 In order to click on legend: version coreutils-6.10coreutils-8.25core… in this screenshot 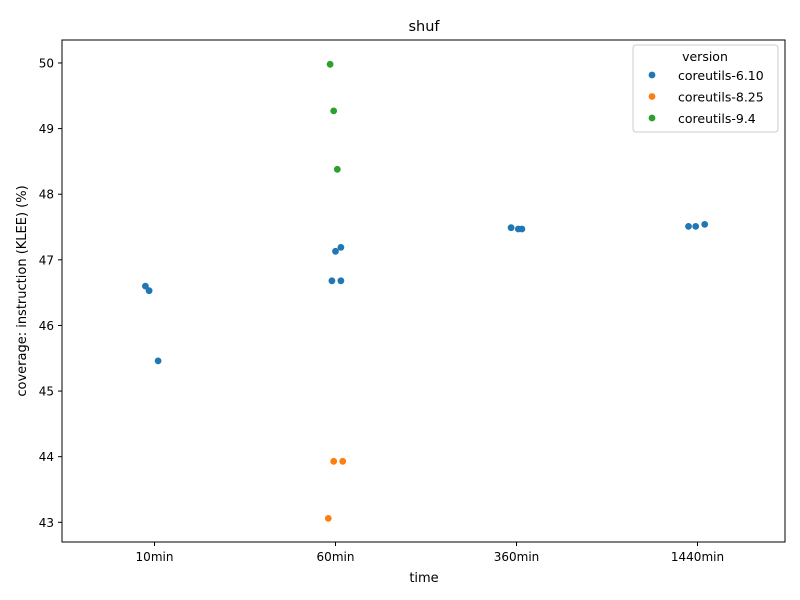, I will do `click(705, 88)`.